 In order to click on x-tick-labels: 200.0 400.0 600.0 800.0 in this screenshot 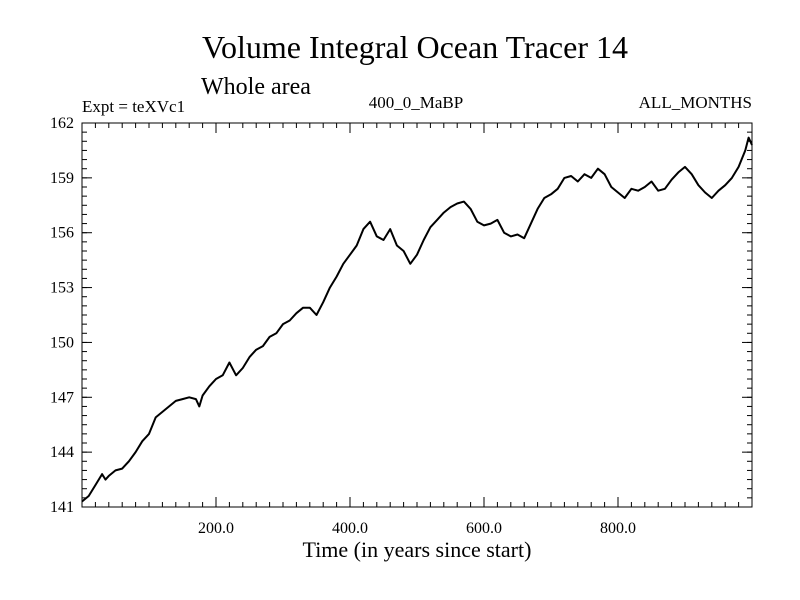, I will do `click(417, 528)`.